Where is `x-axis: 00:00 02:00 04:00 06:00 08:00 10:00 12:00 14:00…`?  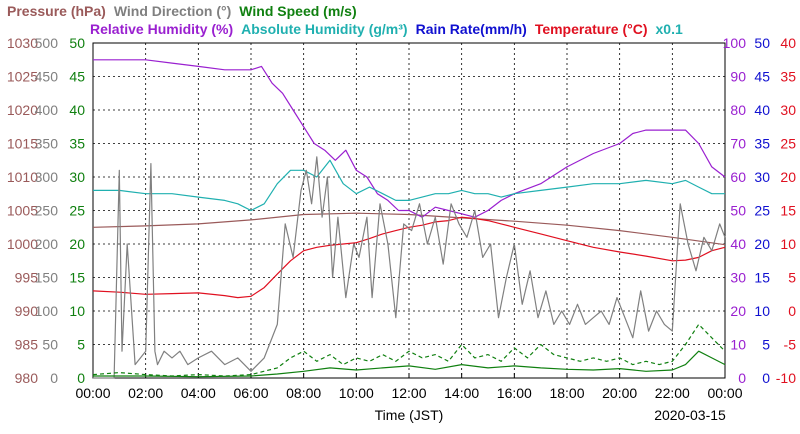 x-axis: 00:00 02:00 04:00 06:00 08:00 10:00 12:00 14:00… is located at coordinates (409, 387).